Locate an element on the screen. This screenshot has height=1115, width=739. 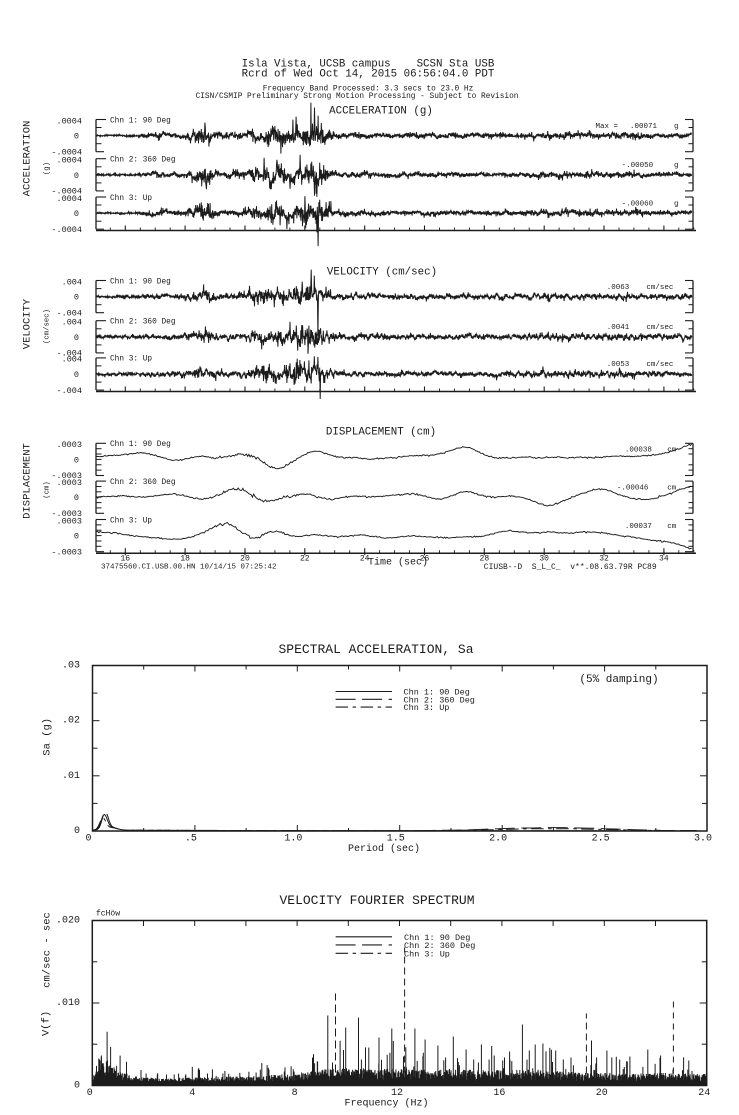
svg-text: Sa (g) is located at coordinates (48, 737).